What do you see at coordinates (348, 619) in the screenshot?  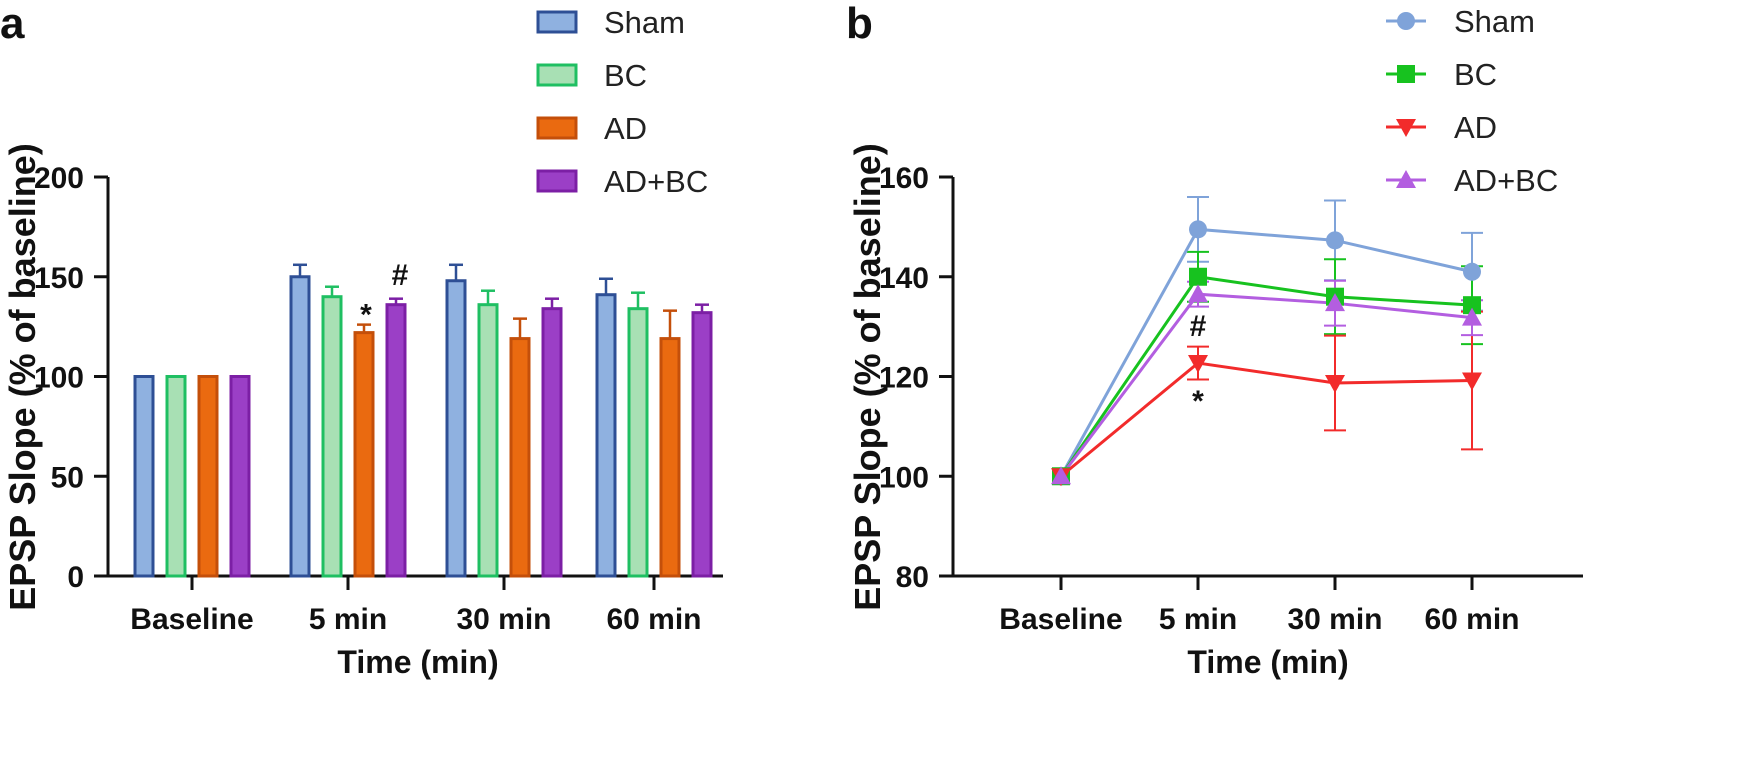 I see `panel-a-x-tick-label: 5 min` at bounding box center [348, 619].